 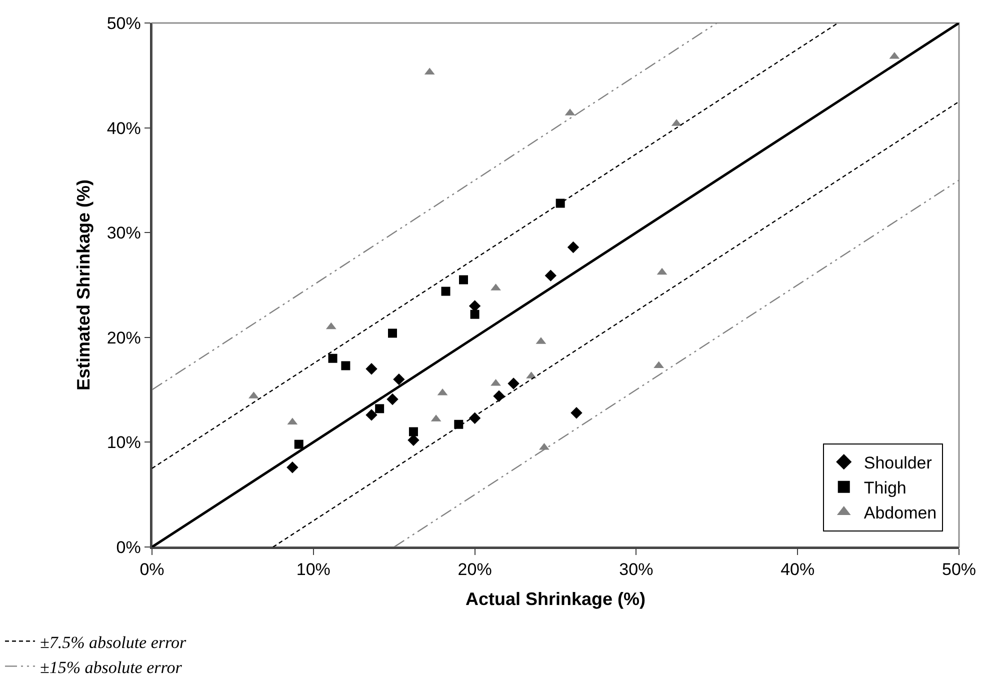 I want to click on y-tick-label: 10%, so click(x=123, y=442).